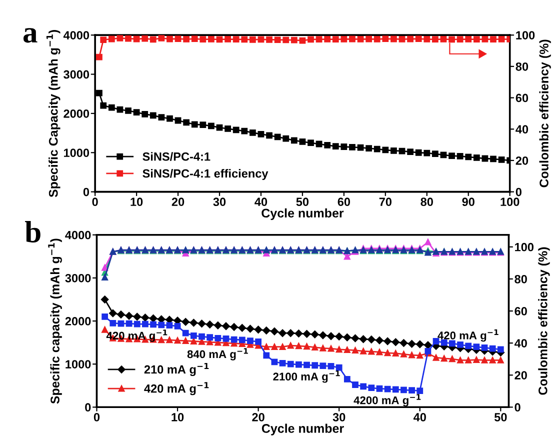  Describe the element at coordinates (176, 369) in the screenshot. I see `legend-label: 210 mA g$^{−1}$` at that location.